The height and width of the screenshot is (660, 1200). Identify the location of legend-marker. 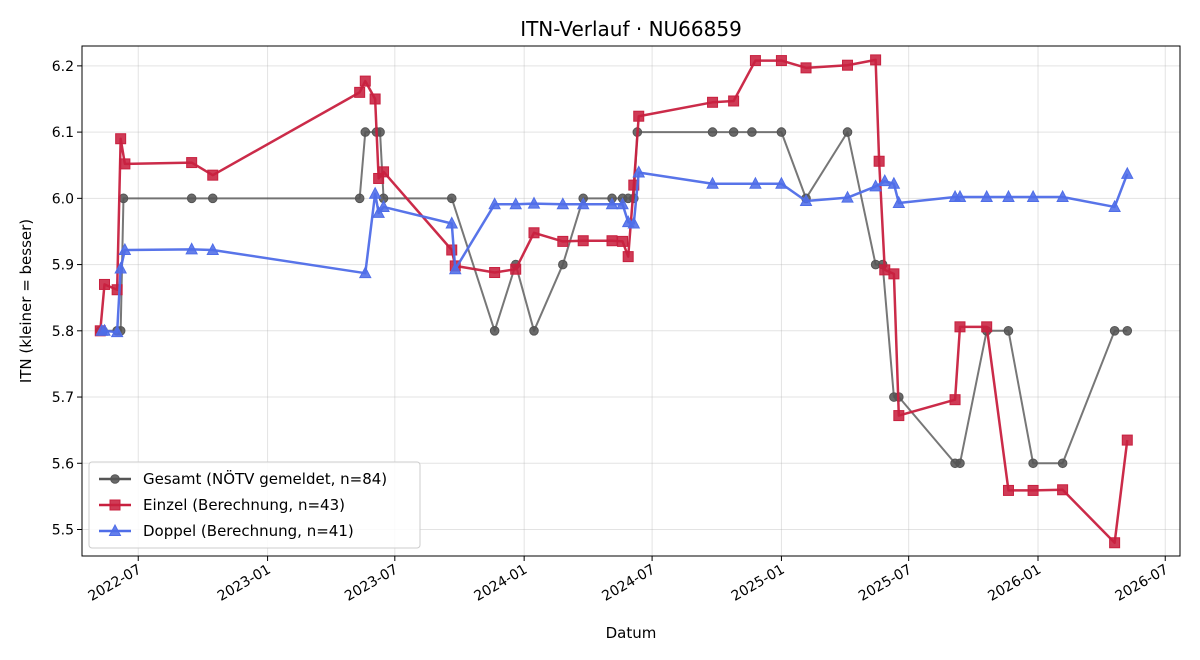
(115, 479).